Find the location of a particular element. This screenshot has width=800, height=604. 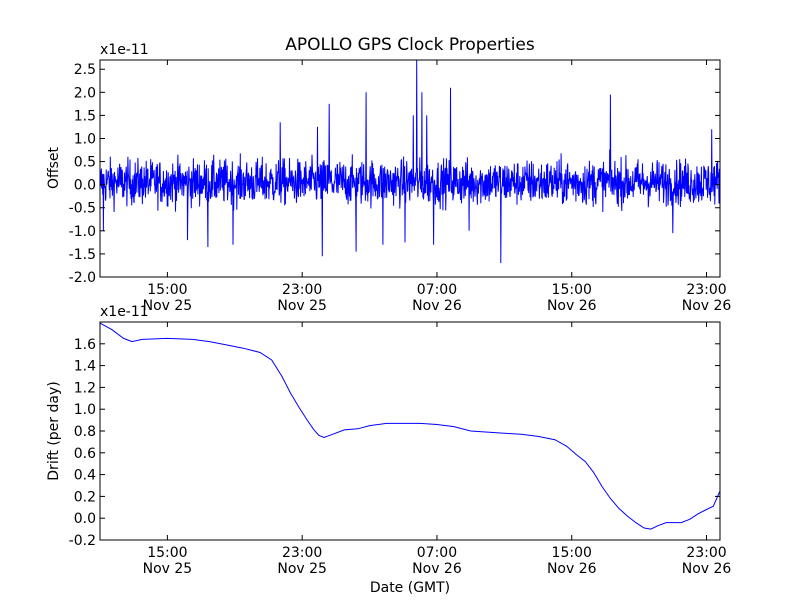

y-tick-label: 0.8 is located at coordinates (85, 432).